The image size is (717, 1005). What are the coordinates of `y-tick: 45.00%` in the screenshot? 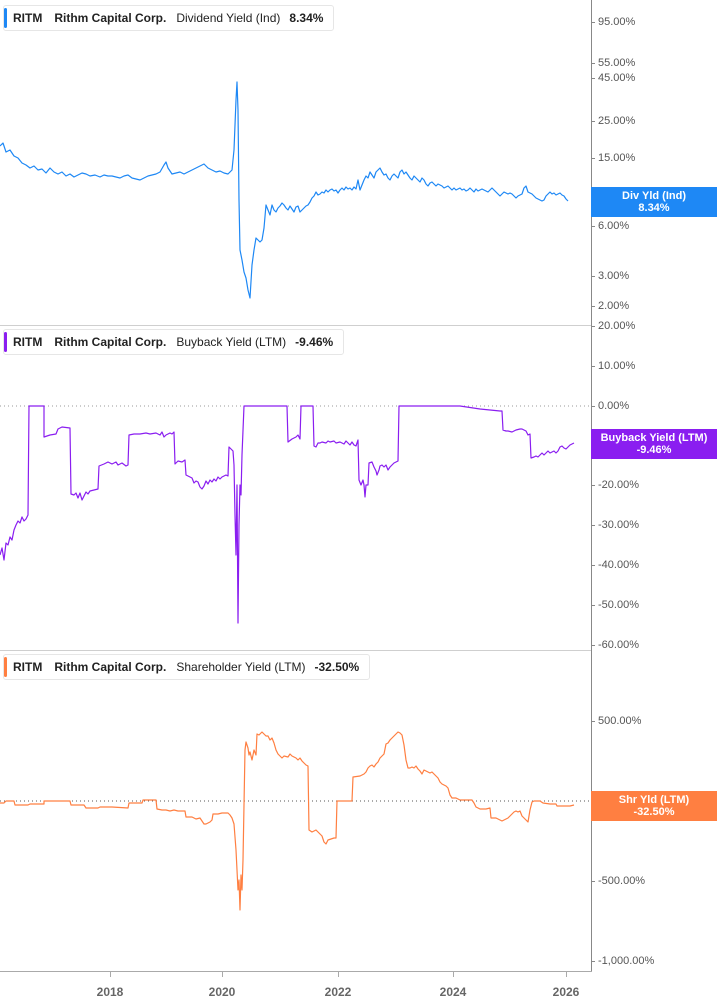 It's located at (613, 78).